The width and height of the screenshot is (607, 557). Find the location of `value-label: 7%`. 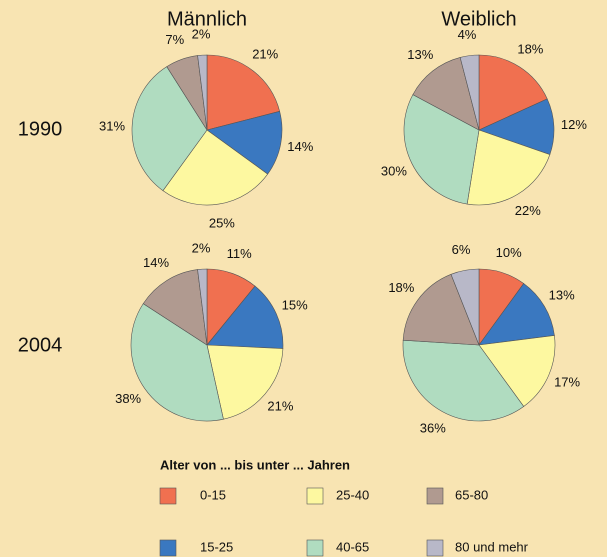

value-label: 7% is located at coordinates (174, 39).